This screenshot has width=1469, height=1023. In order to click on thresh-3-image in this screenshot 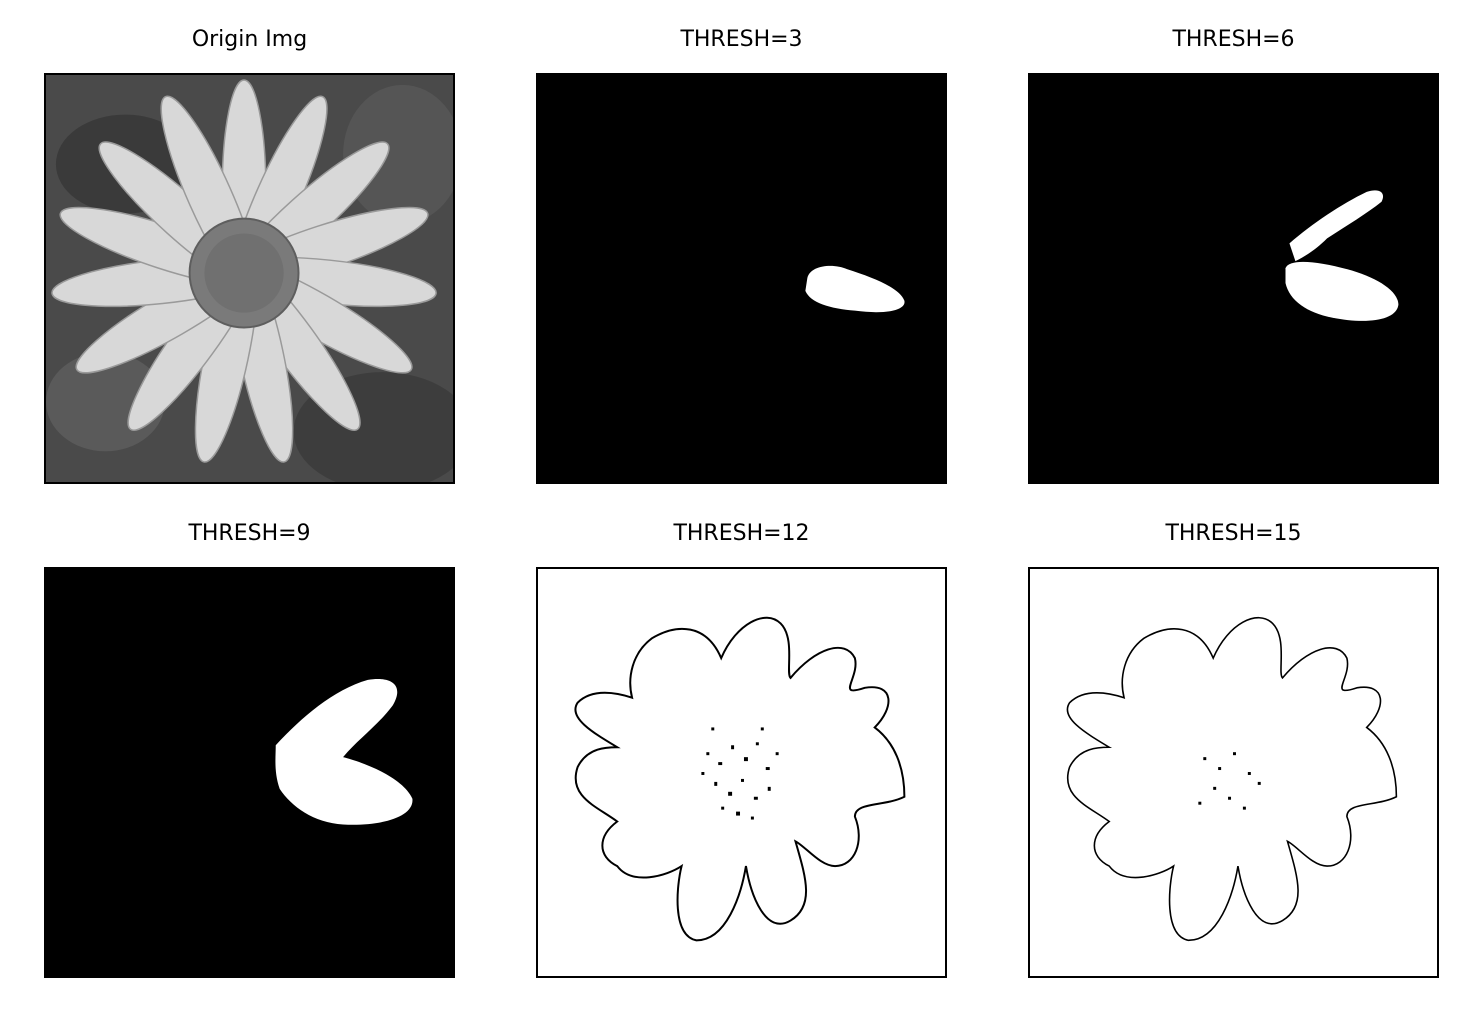, I will do `click(741, 278)`.